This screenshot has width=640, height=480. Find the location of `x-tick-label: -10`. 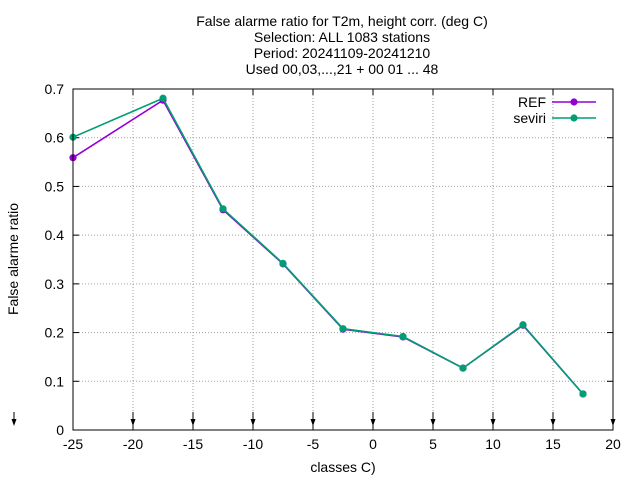

x-tick-label: -10 is located at coordinates (253, 444).